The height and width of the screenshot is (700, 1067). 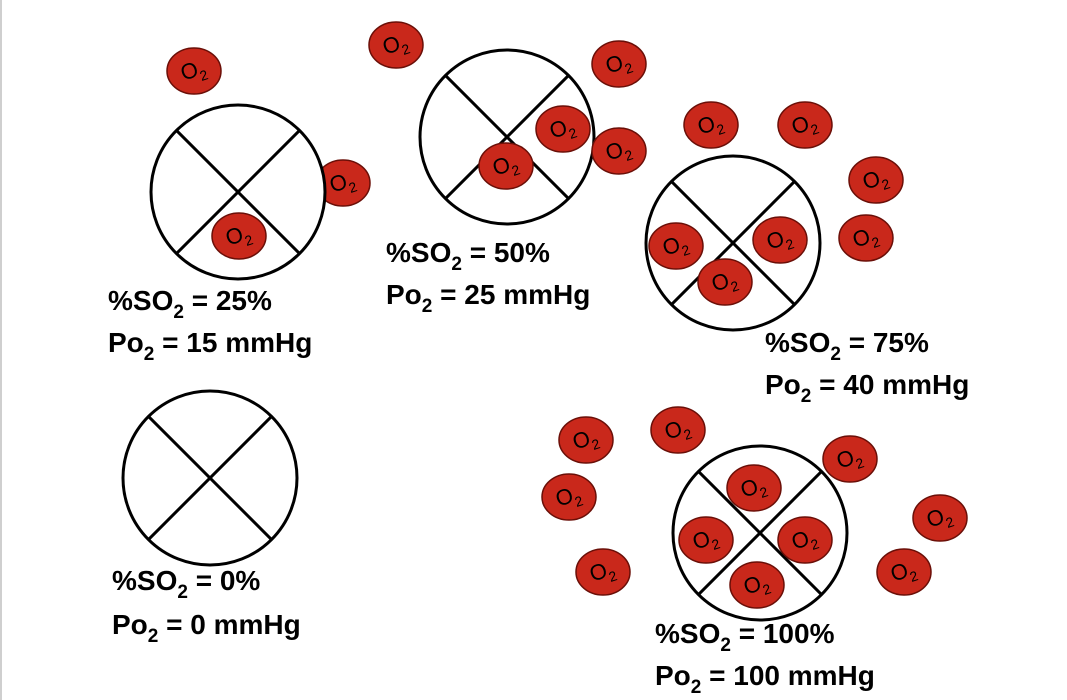 I want to click on caption-so2-0: %SO2 = 0%, so click(x=186, y=584).